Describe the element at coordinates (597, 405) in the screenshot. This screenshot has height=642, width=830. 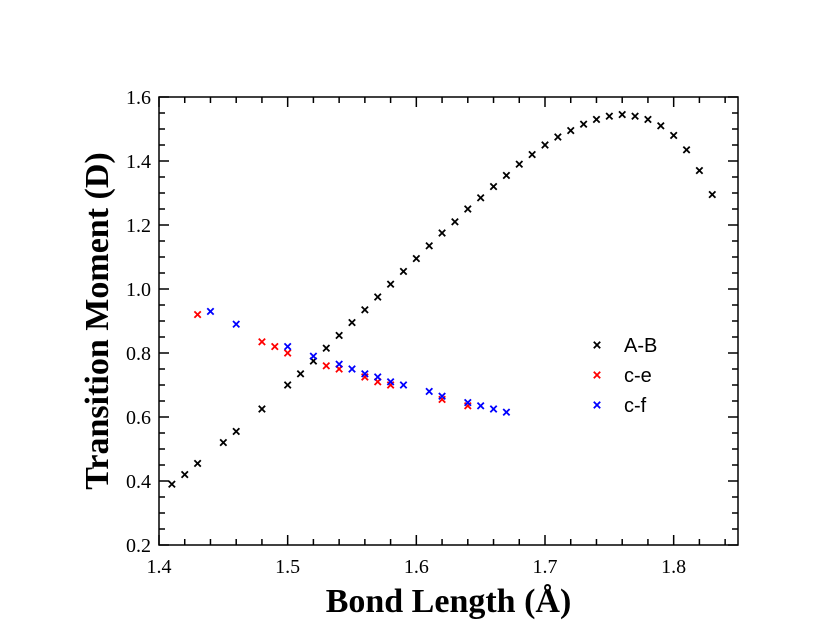
I see `legend-marker-c-f` at that location.